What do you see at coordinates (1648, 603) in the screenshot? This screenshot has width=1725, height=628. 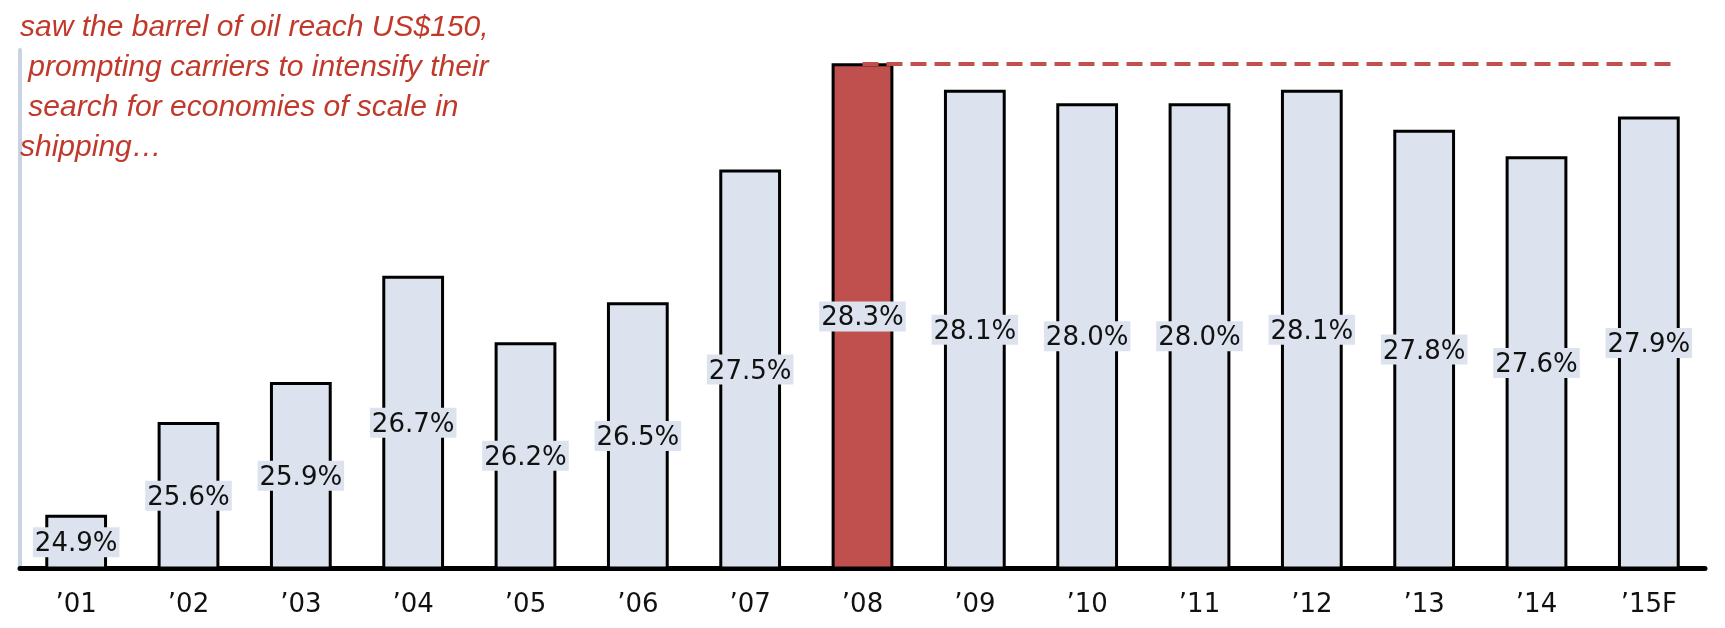 I see `x-tick-label: ’15F` at bounding box center [1648, 603].